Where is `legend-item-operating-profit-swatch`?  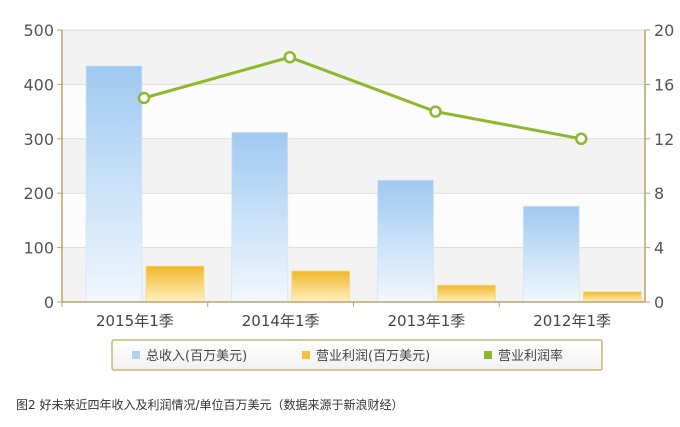
legend-item-operating-profit-swatch is located at coordinates (306, 355).